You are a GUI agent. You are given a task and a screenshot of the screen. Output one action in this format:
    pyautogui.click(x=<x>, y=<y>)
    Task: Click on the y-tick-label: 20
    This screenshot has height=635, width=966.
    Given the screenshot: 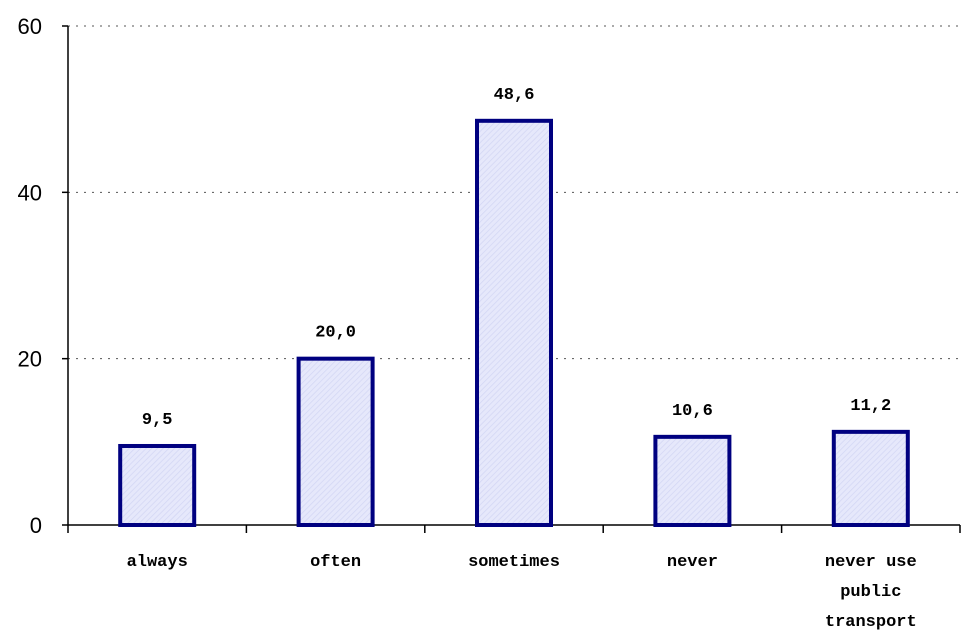 What is the action you would take?
    pyautogui.click(x=30, y=359)
    